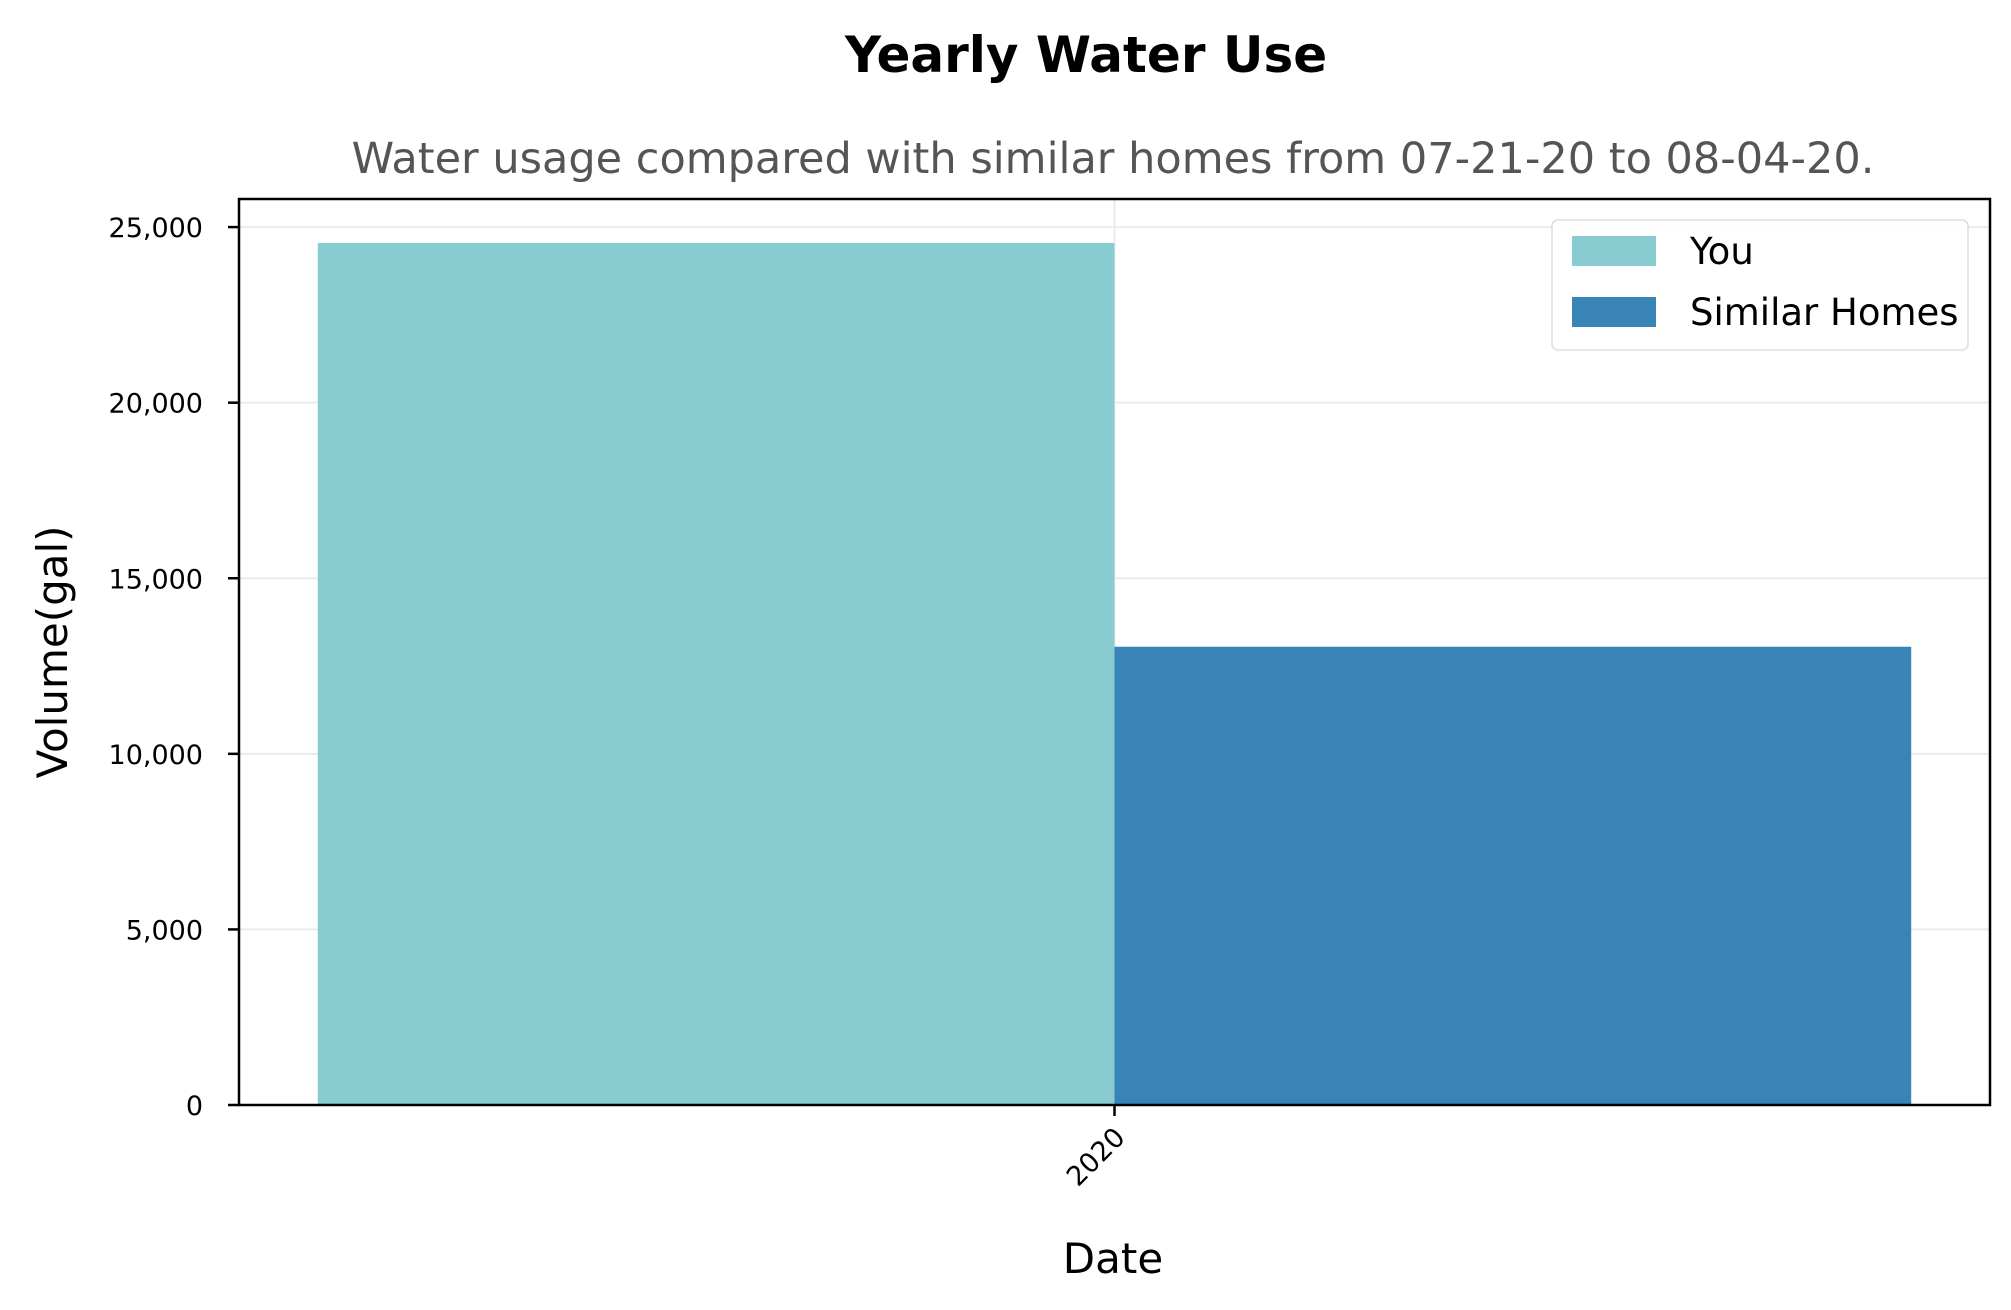 This screenshot has height=1310, width=2011. I want to click on y-tick-label: 10,000, so click(156, 755).